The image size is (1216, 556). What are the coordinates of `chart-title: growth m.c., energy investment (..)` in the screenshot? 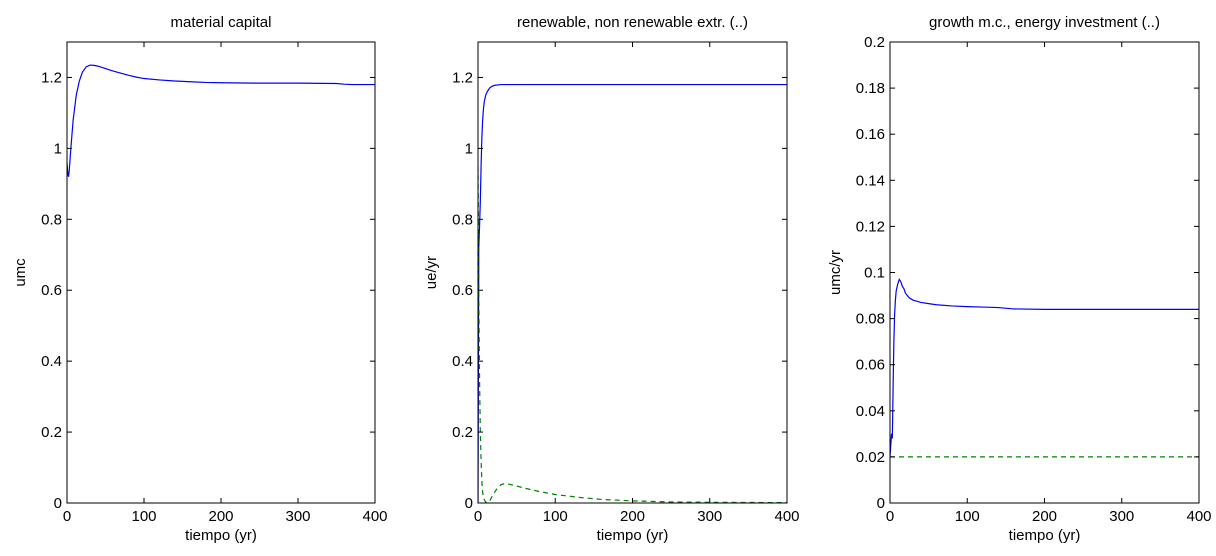 It's located at (1044, 22).